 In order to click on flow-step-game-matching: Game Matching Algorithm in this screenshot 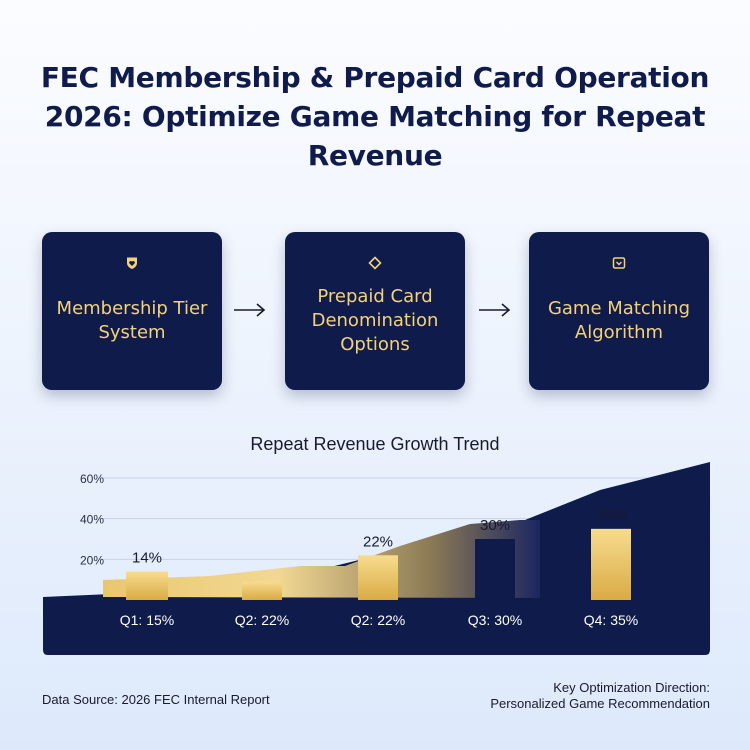, I will do `click(619, 311)`.